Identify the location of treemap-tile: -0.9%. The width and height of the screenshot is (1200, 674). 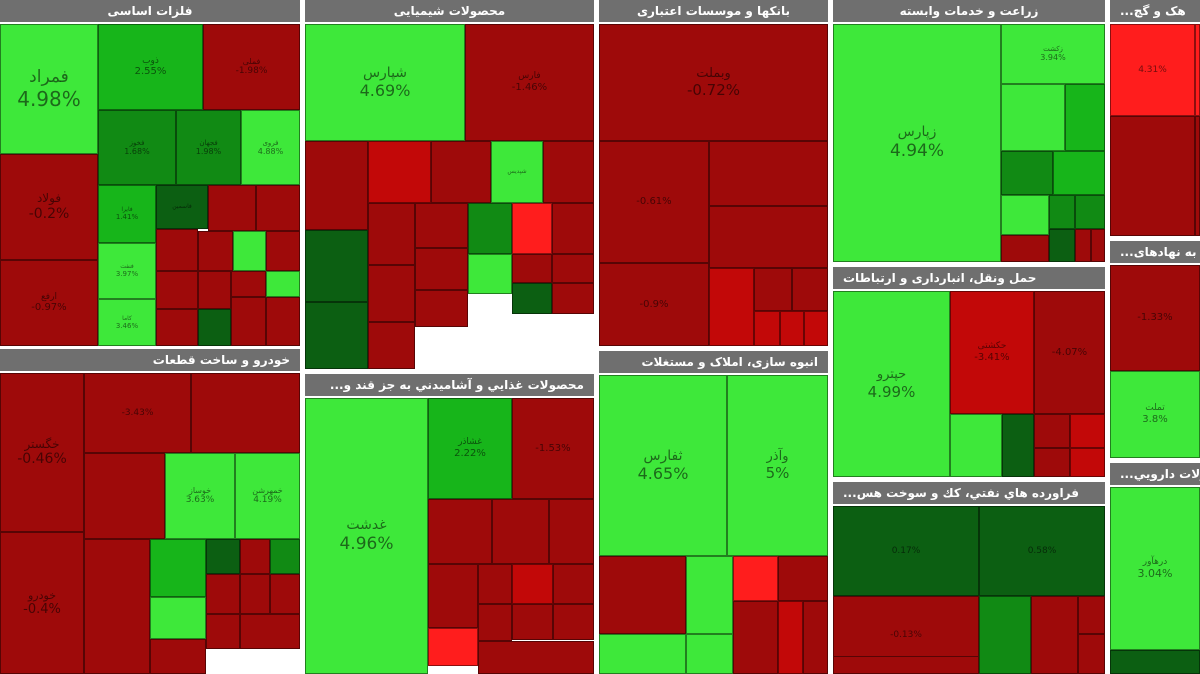
(654, 304).